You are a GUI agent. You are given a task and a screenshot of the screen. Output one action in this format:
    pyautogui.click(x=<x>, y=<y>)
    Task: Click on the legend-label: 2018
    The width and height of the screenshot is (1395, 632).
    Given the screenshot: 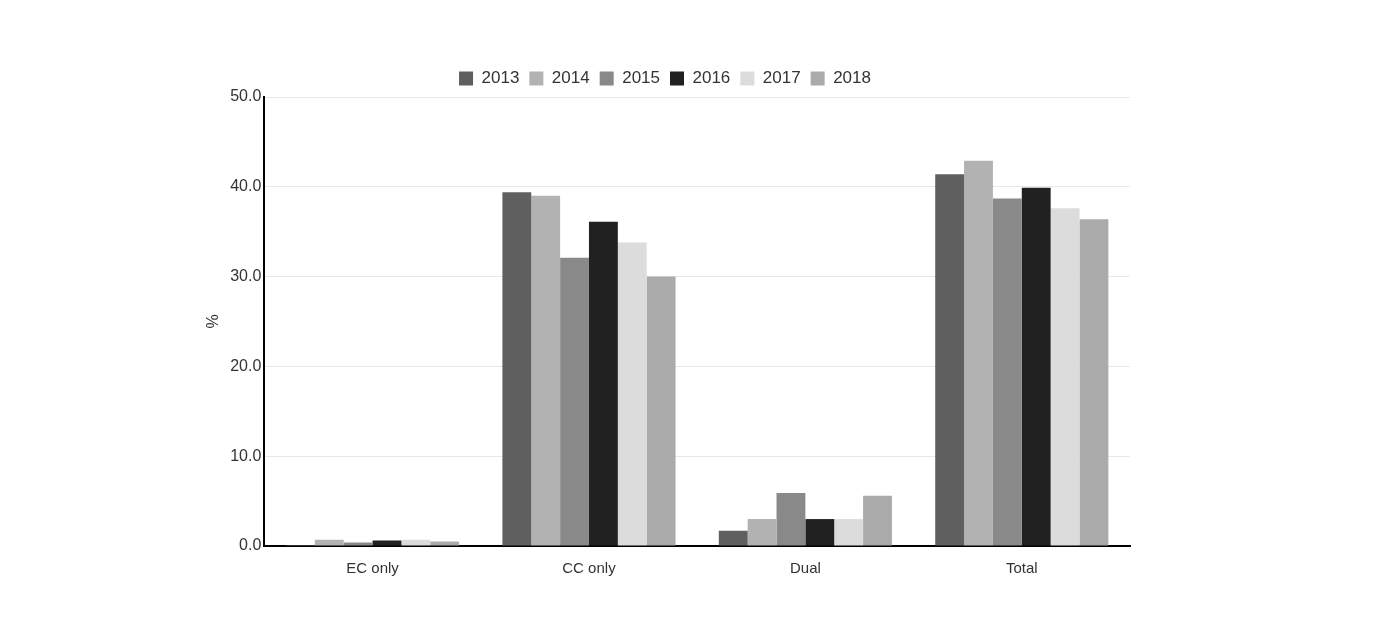 What is the action you would take?
    pyautogui.click(x=852, y=78)
    